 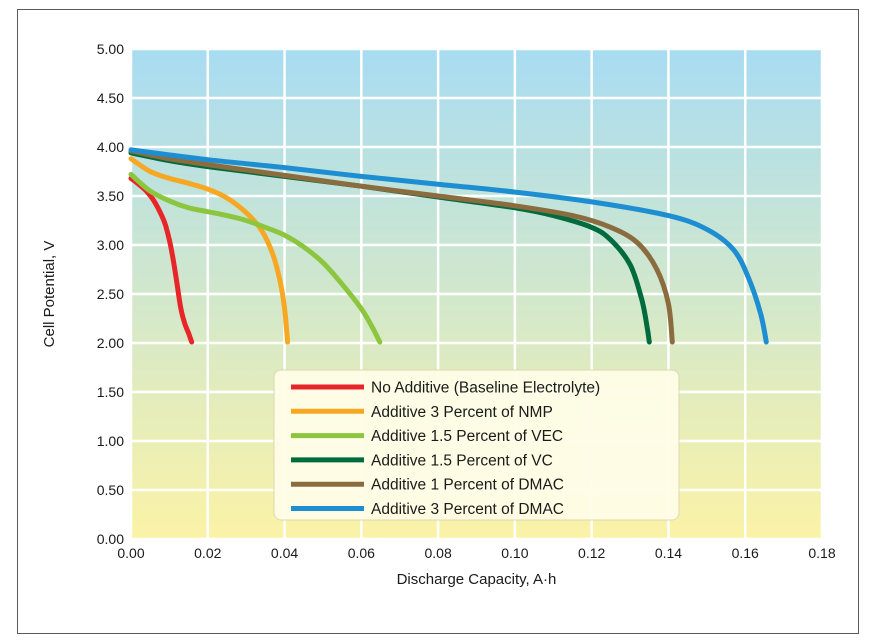 I want to click on legend-label: No Additive (Baseline Electrolyte), so click(x=485, y=388).